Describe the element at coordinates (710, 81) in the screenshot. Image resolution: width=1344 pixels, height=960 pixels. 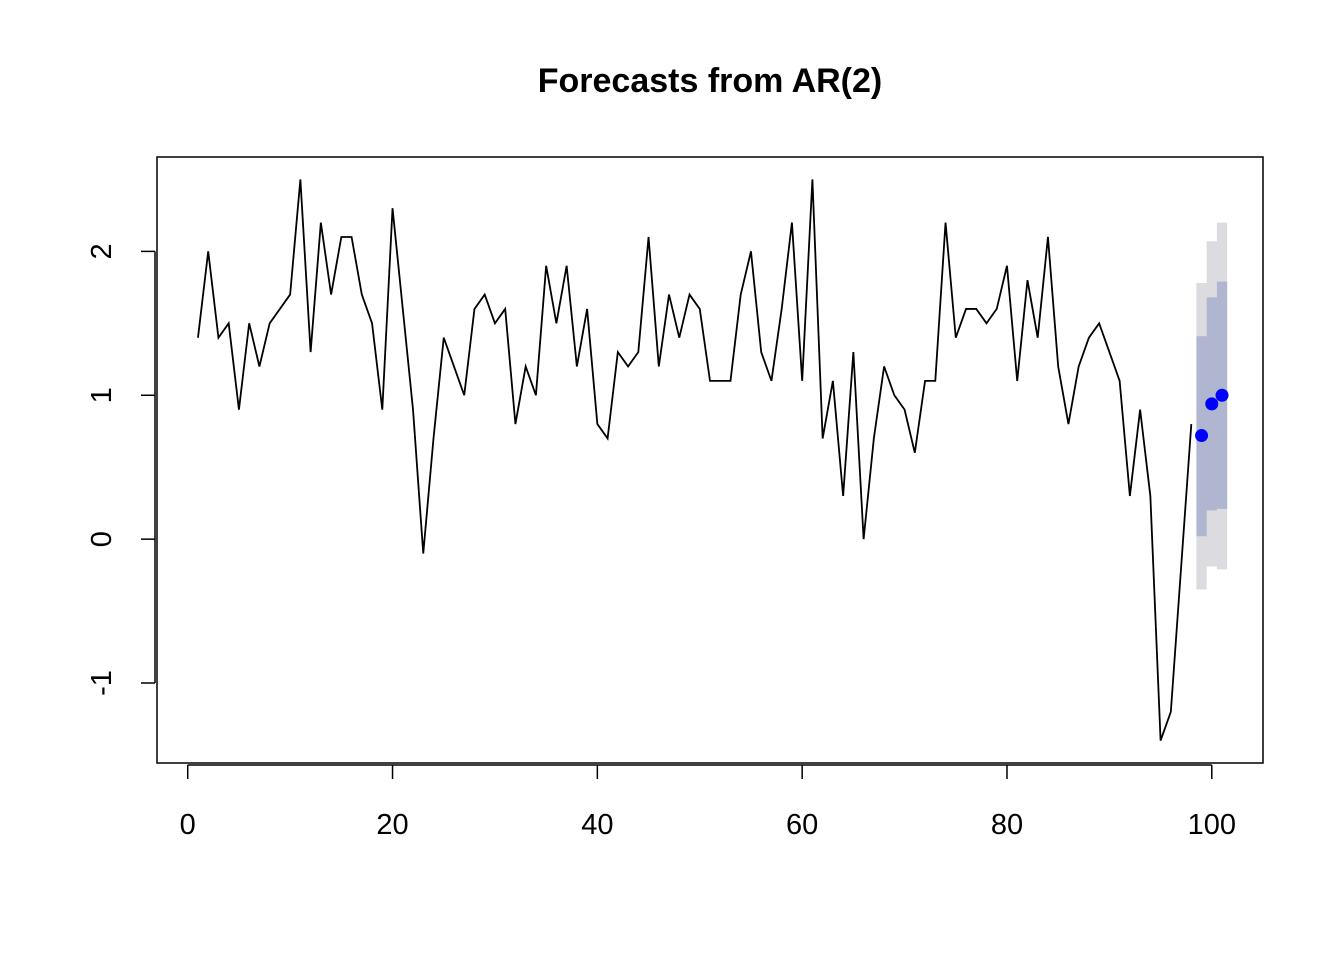
I see `chart-title: Forecasts from AR(2)` at that location.